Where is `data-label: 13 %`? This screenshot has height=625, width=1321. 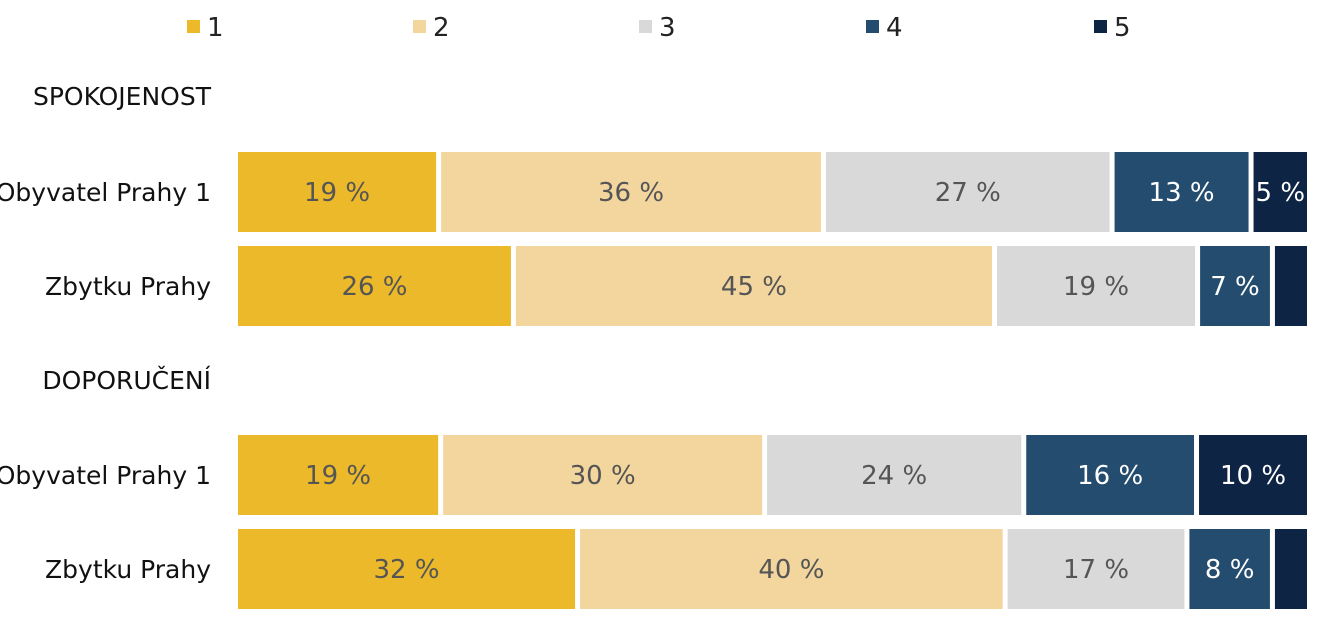 data-label: 13 % is located at coordinates (1182, 193).